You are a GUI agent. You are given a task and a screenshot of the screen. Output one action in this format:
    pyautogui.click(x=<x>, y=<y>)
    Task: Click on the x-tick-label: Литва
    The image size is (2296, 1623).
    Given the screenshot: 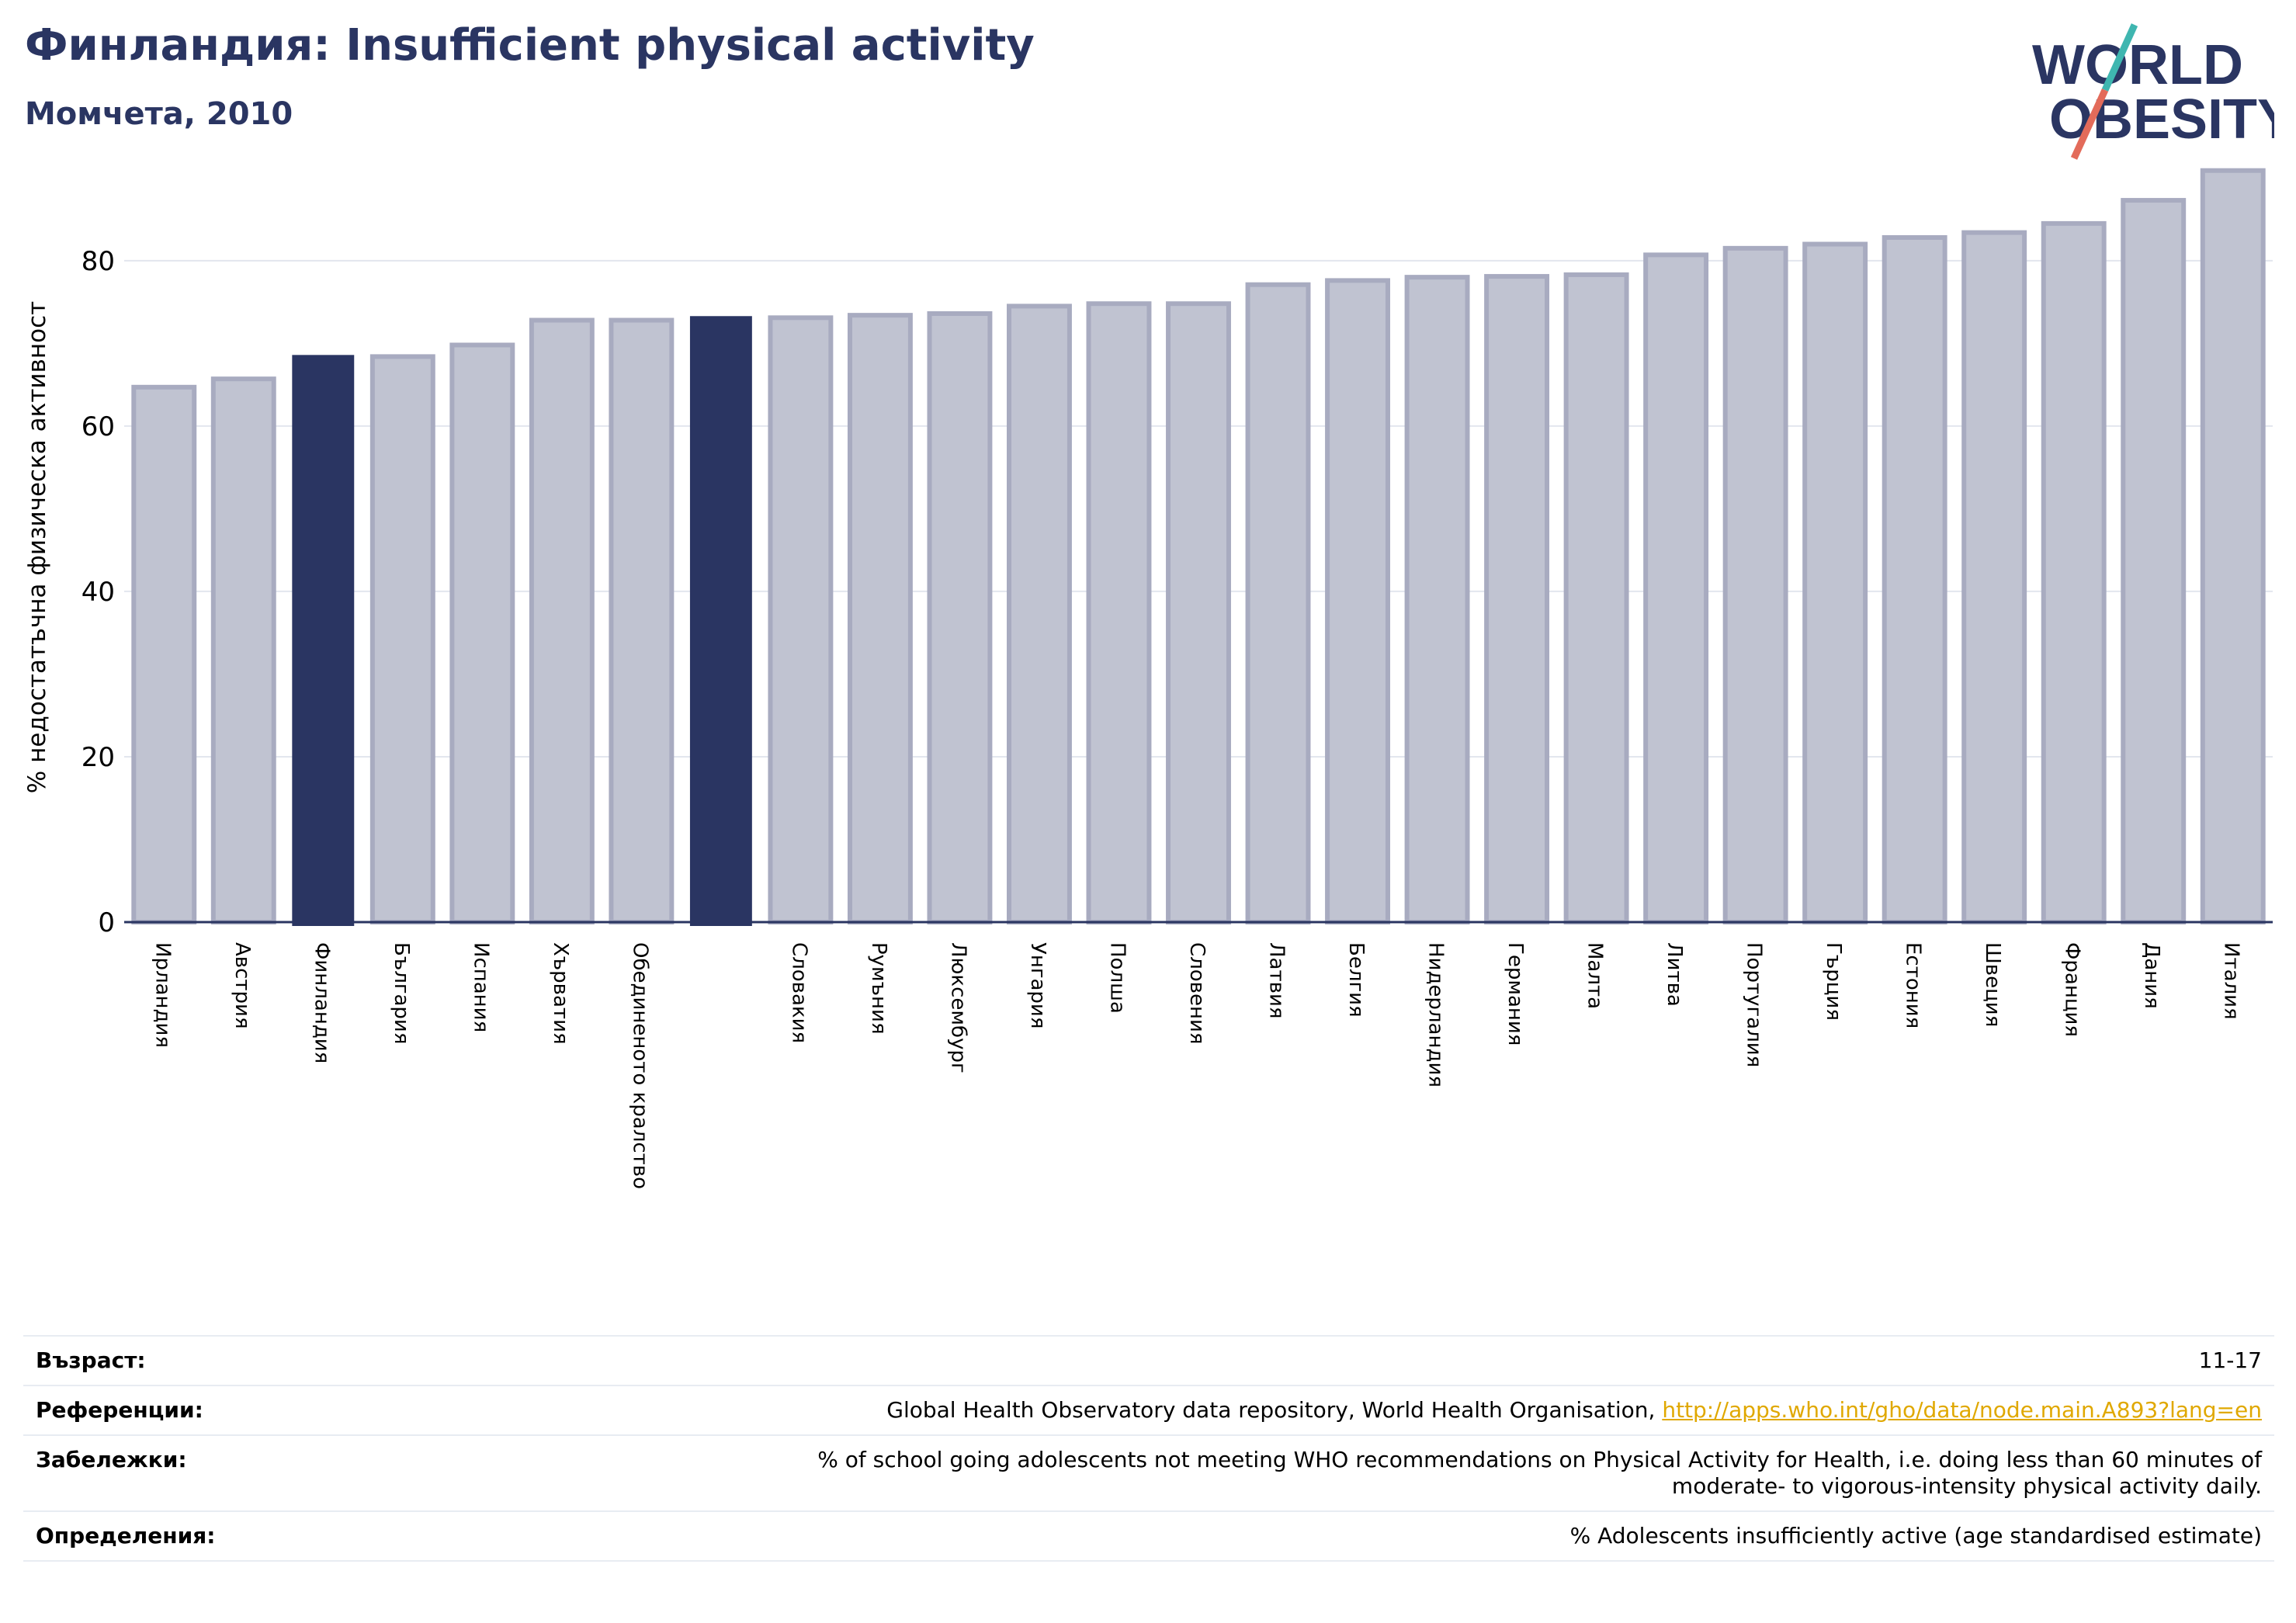 What is the action you would take?
    pyautogui.click(x=1674, y=974)
    